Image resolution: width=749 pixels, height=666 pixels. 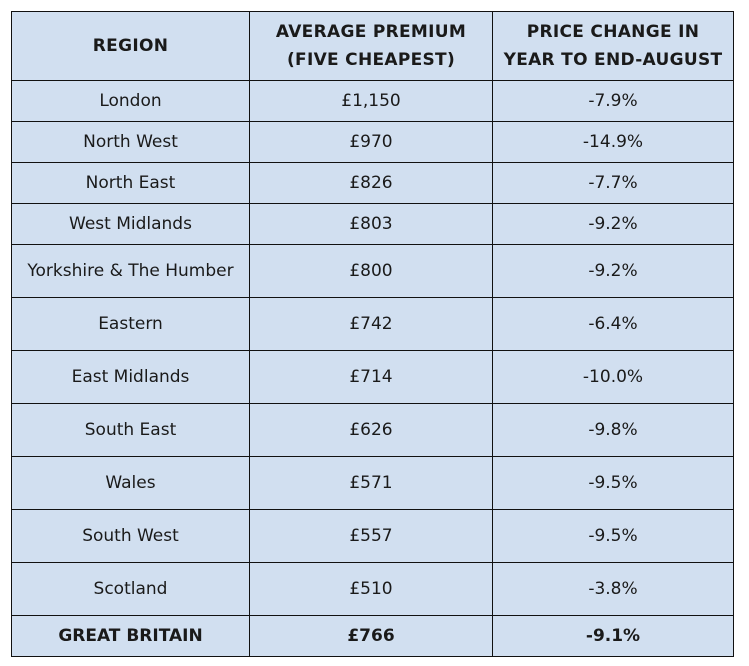 I want to click on table-row: West Midlands £803 -9.2%, so click(x=372, y=224).